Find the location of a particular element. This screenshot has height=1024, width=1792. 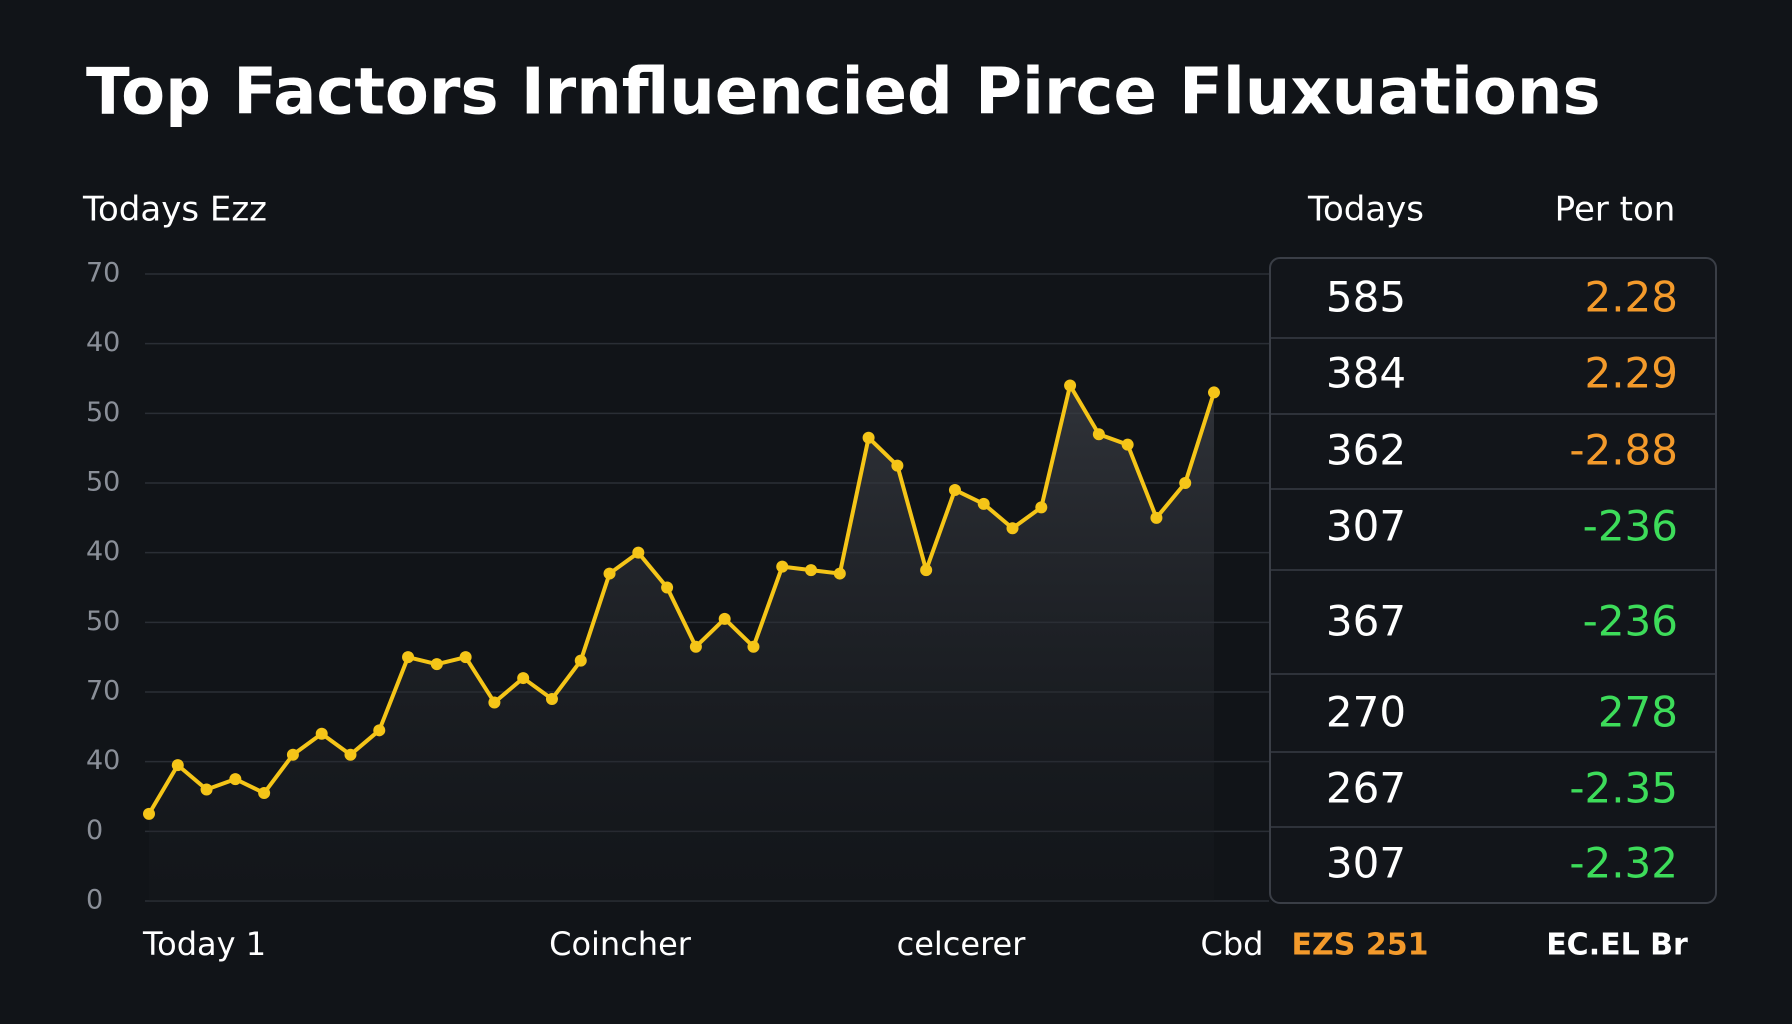

today-value: 585 is located at coordinates (1366, 297).